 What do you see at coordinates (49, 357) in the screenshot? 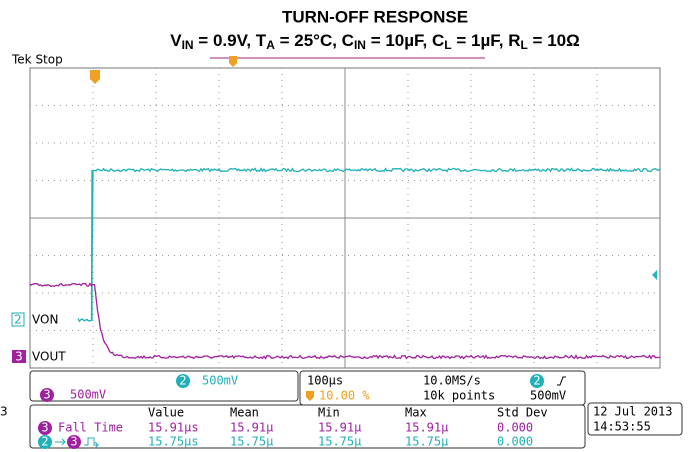
I see `ch3-label: VOUT` at bounding box center [49, 357].